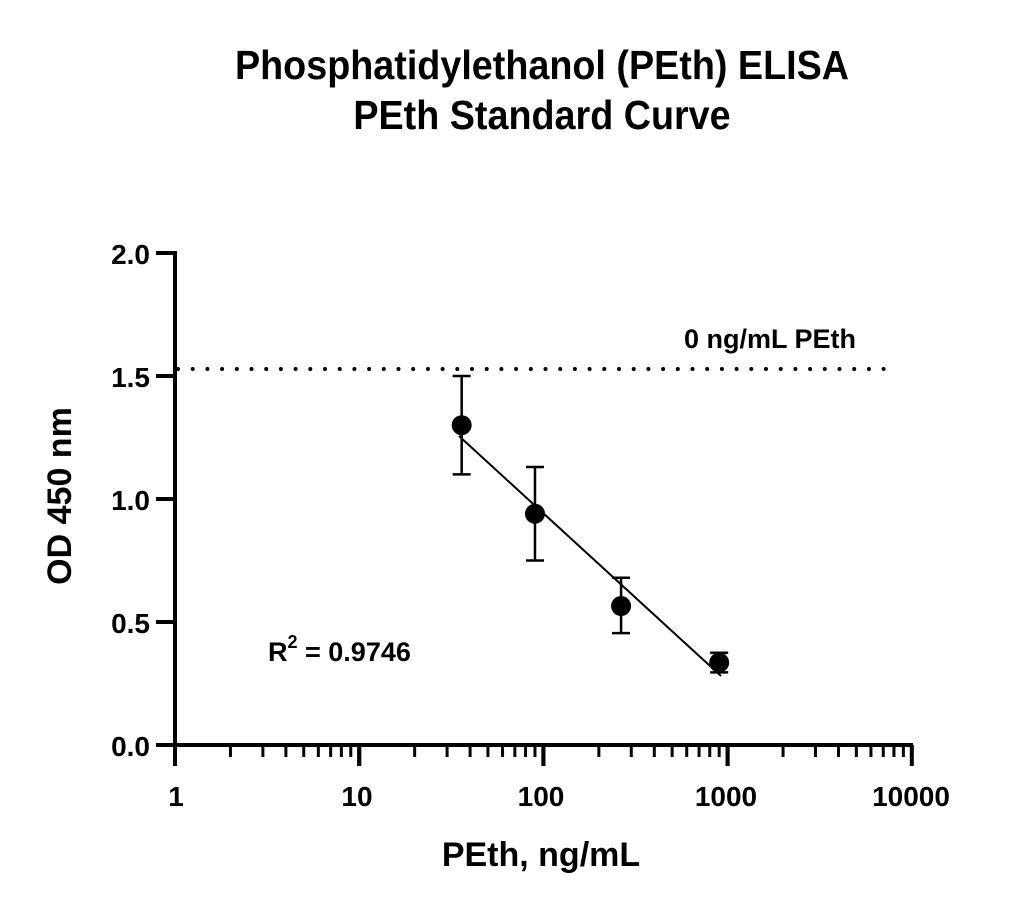  What do you see at coordinates (726, 796) in the screenshot?
I see `x-tick-label: 1000` at bounding box center [726, 796].